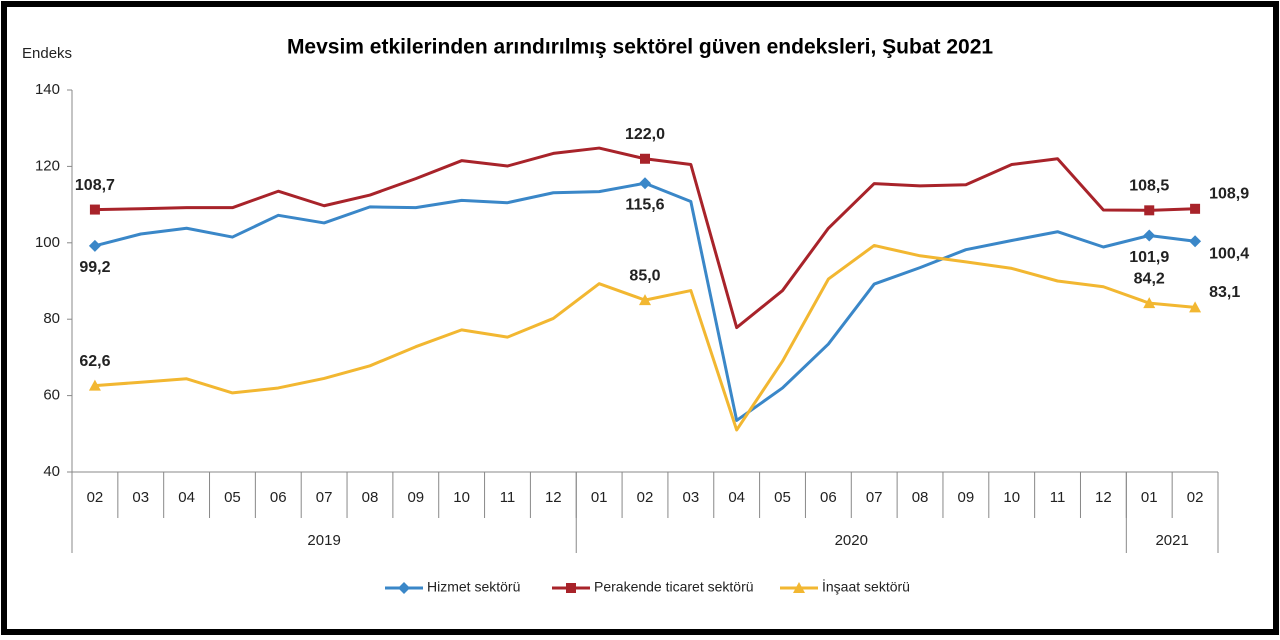  I want to click on y-axis-label: Endeks, so click(47, 53).